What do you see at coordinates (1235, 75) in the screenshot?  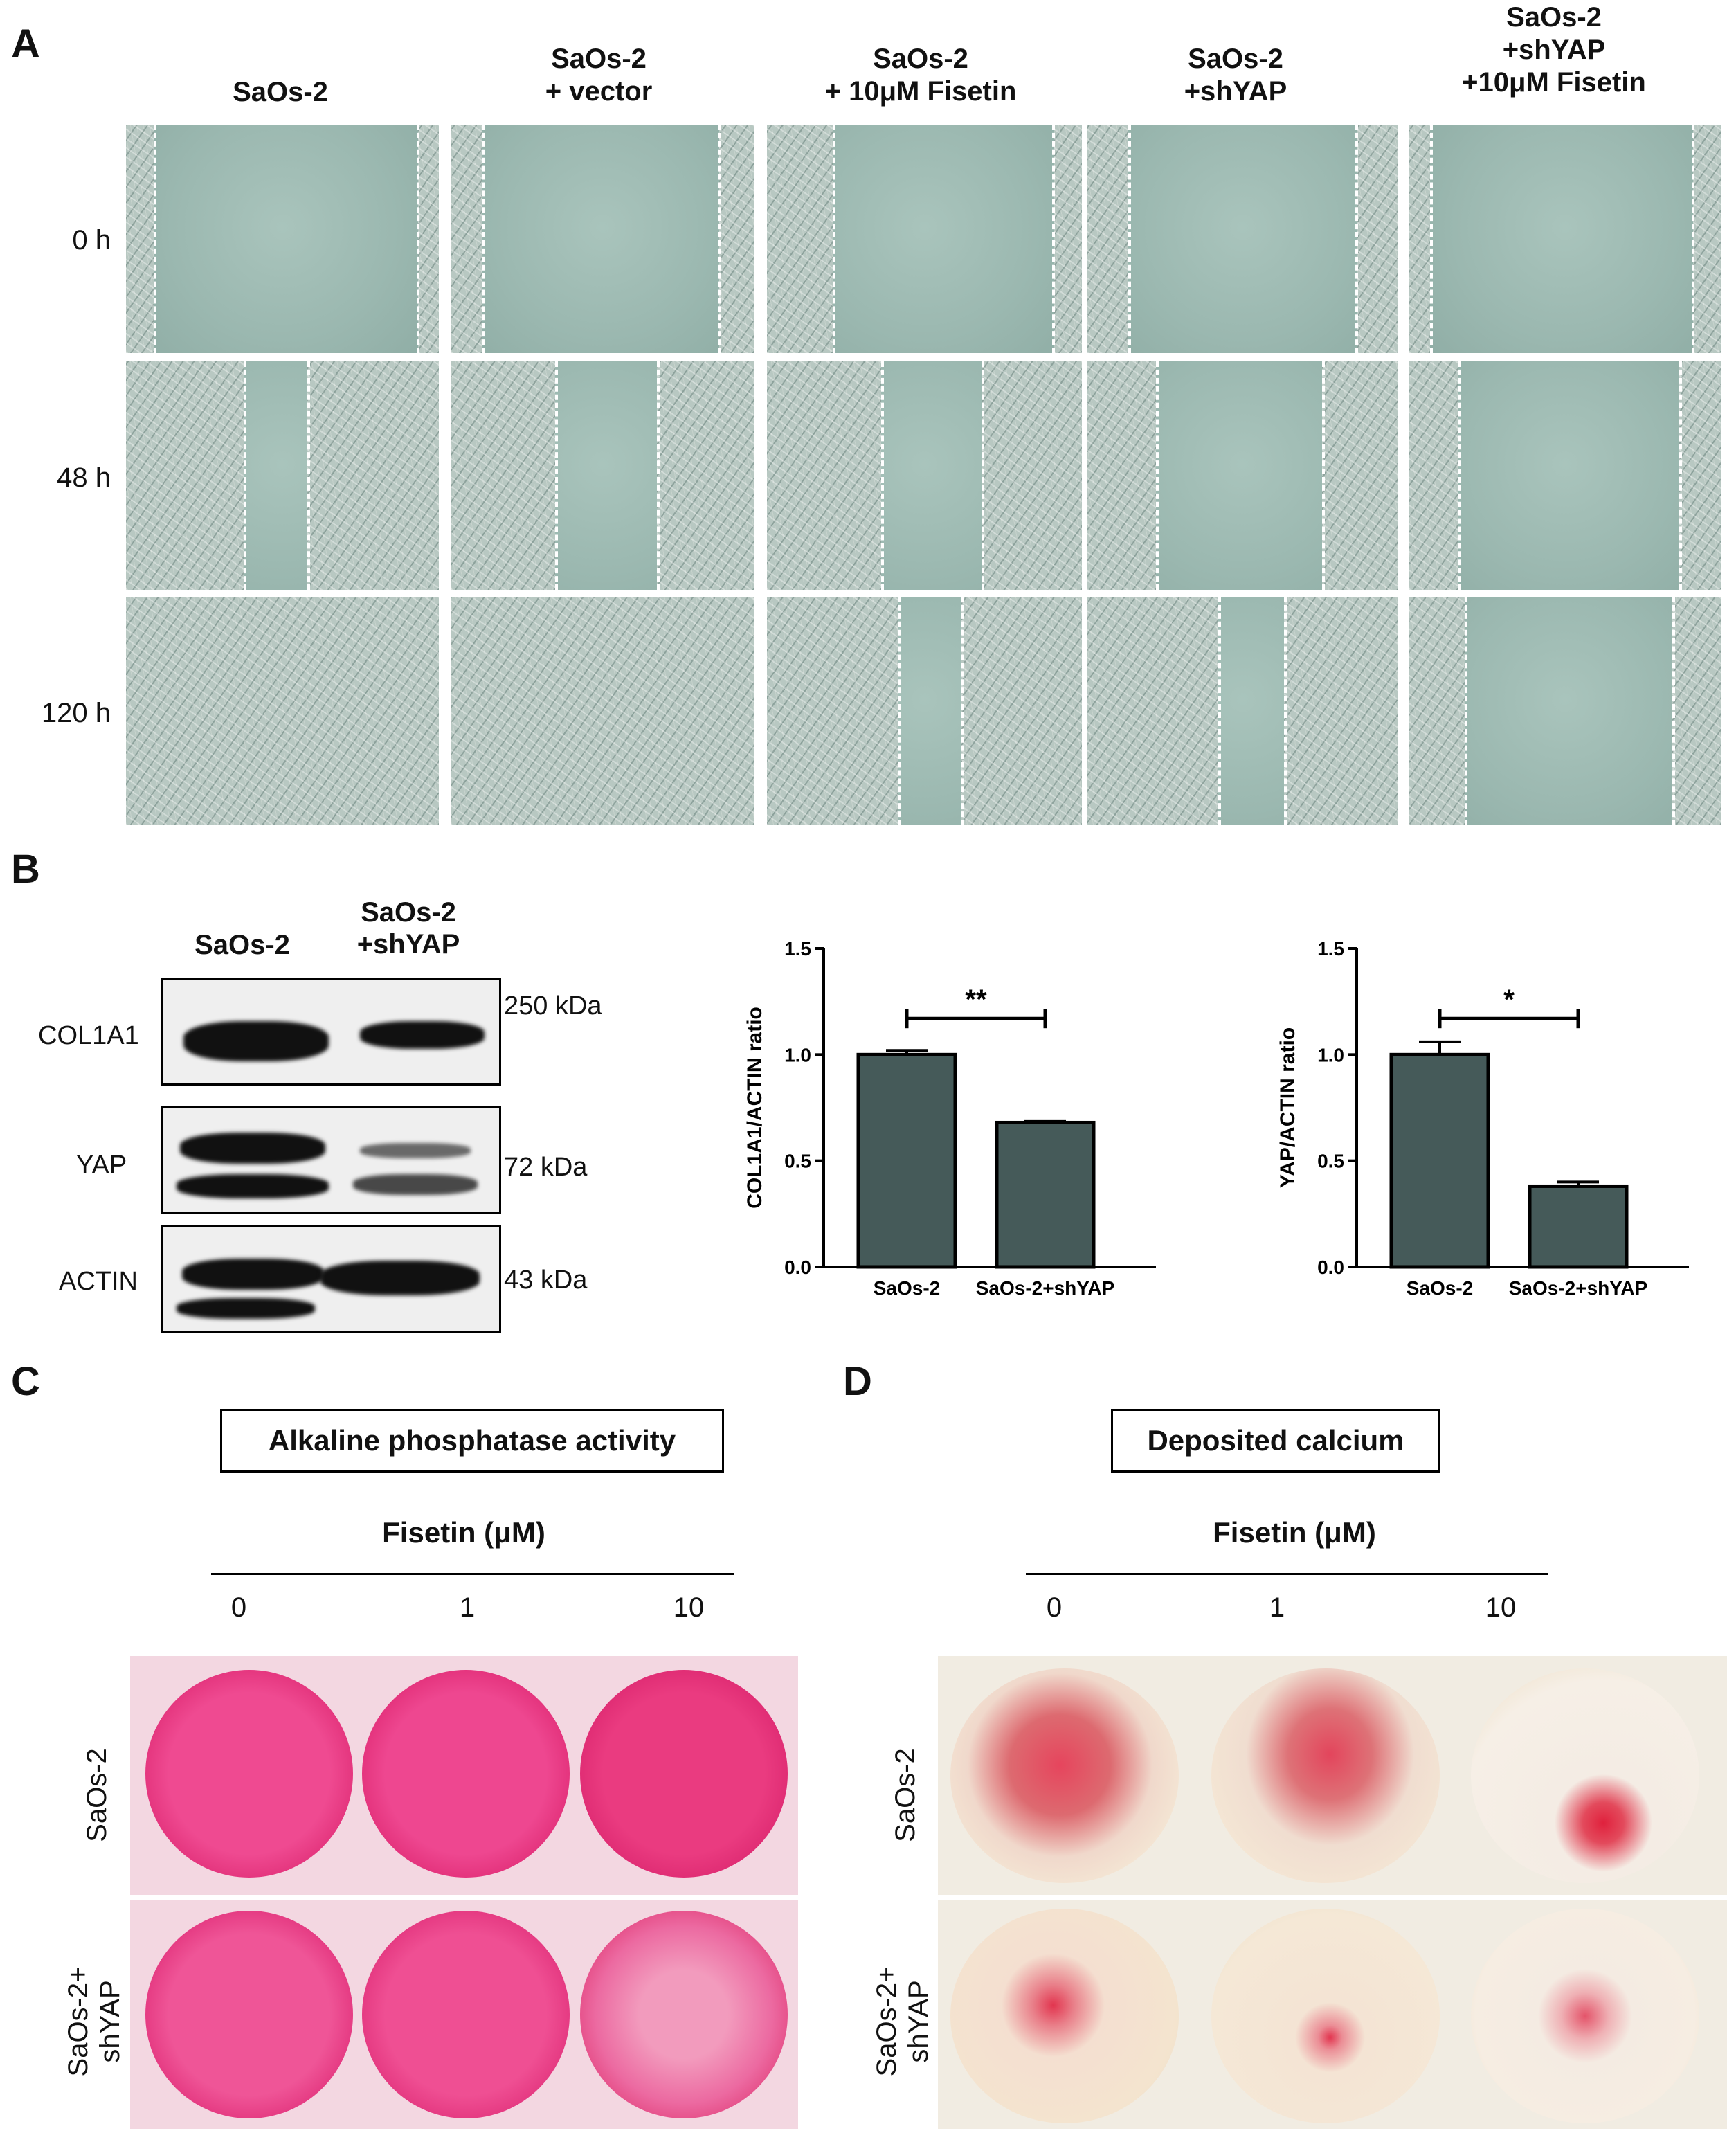 I see `column-header: SaOs-2 +shYAP` at bounding box center [1235, 75].